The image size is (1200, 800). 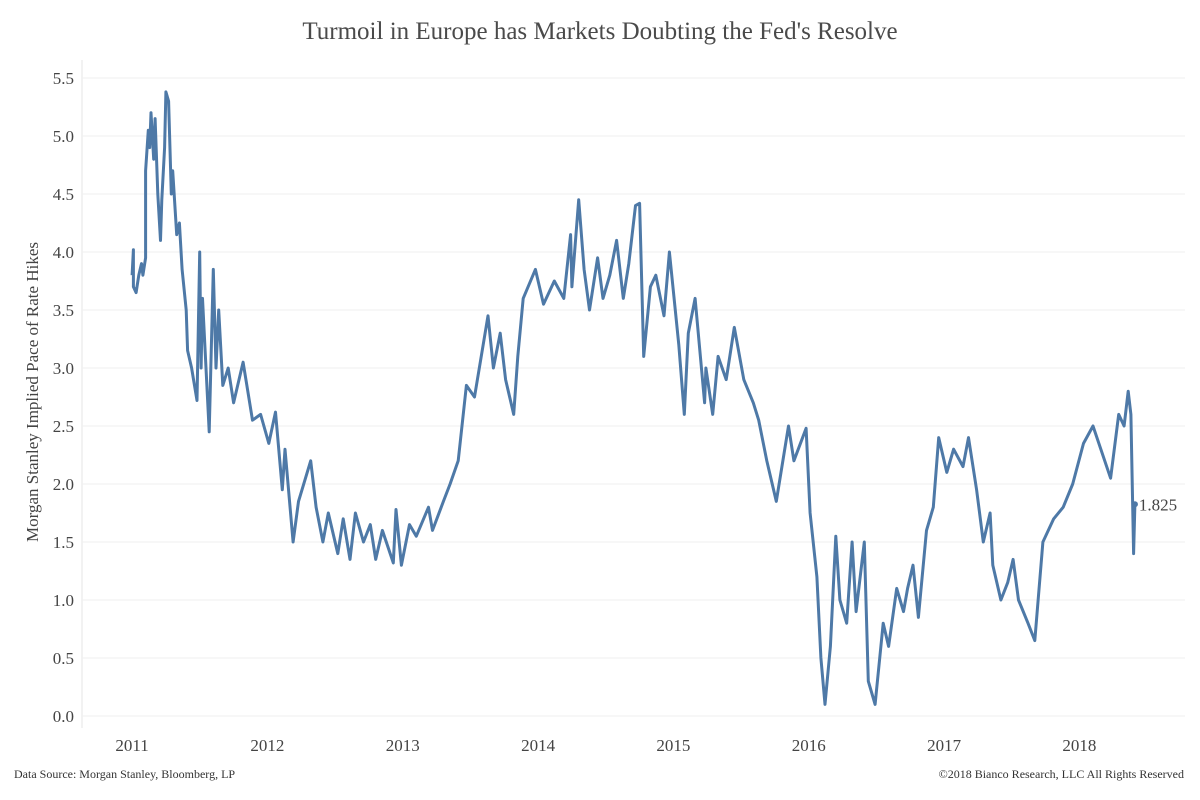 What do you see at coordinates (63, 484) in the screenshot?
I see `y-tick-label: 2.0` at bounding box center [63, 484].